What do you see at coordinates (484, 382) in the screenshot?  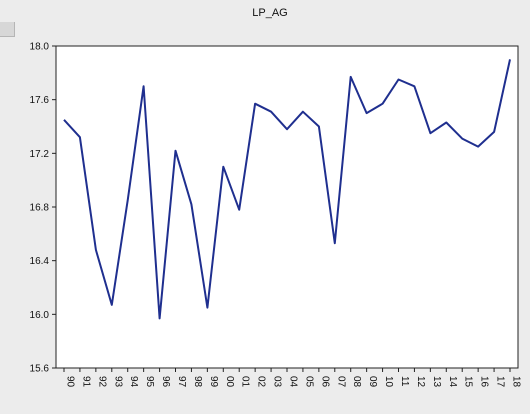 I see `x-tick-label: 16` at bounding box center [484, 382].